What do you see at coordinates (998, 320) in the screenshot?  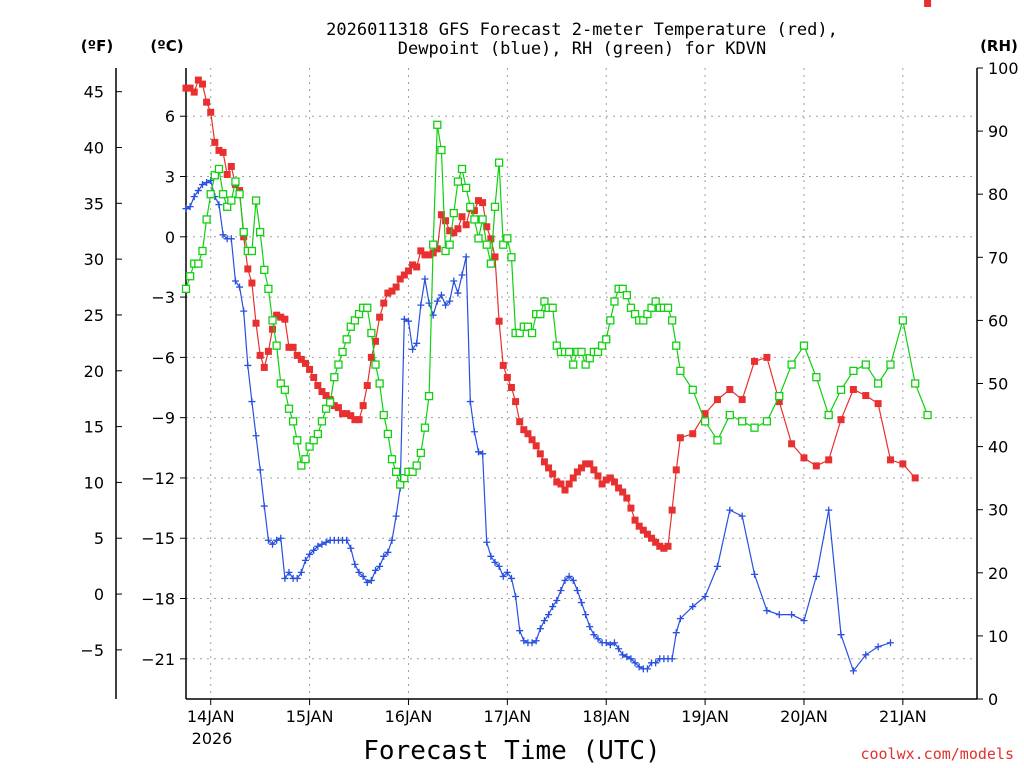 I see `rh-tick-label: 60` at bounding box center [998, 320].